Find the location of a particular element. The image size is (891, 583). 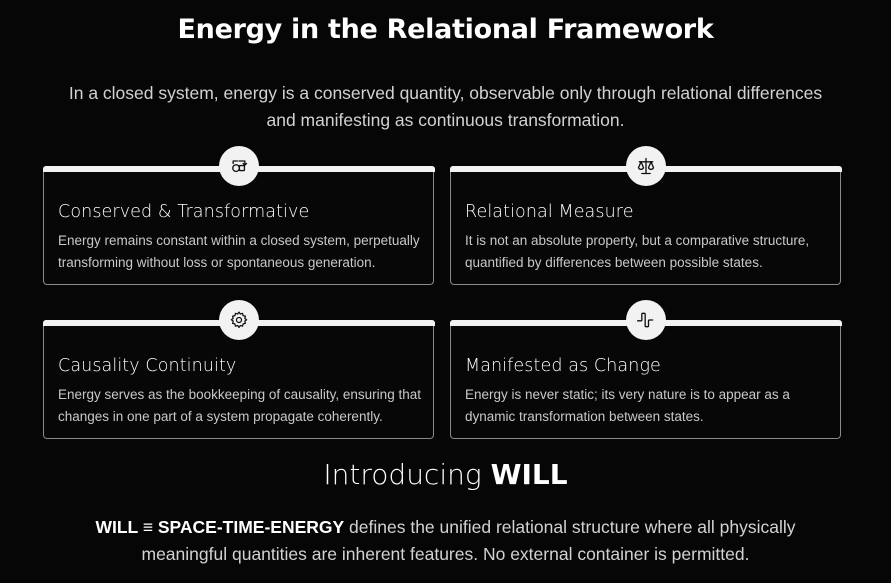

will-heading-bold: WILL is located at coordinates (529, 474).